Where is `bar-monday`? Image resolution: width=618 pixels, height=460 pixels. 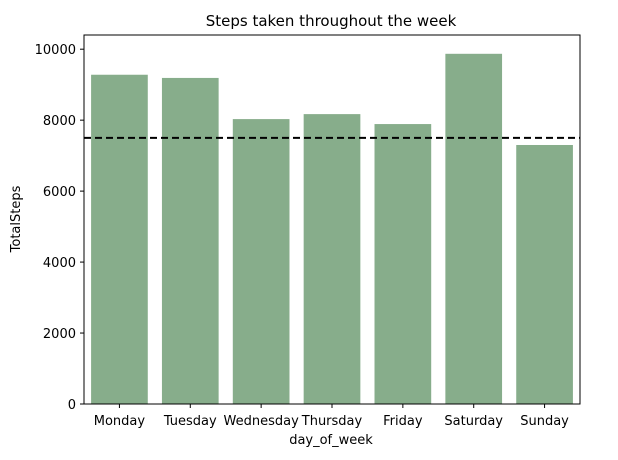
bar-monday is located at coordinates (119, 239).